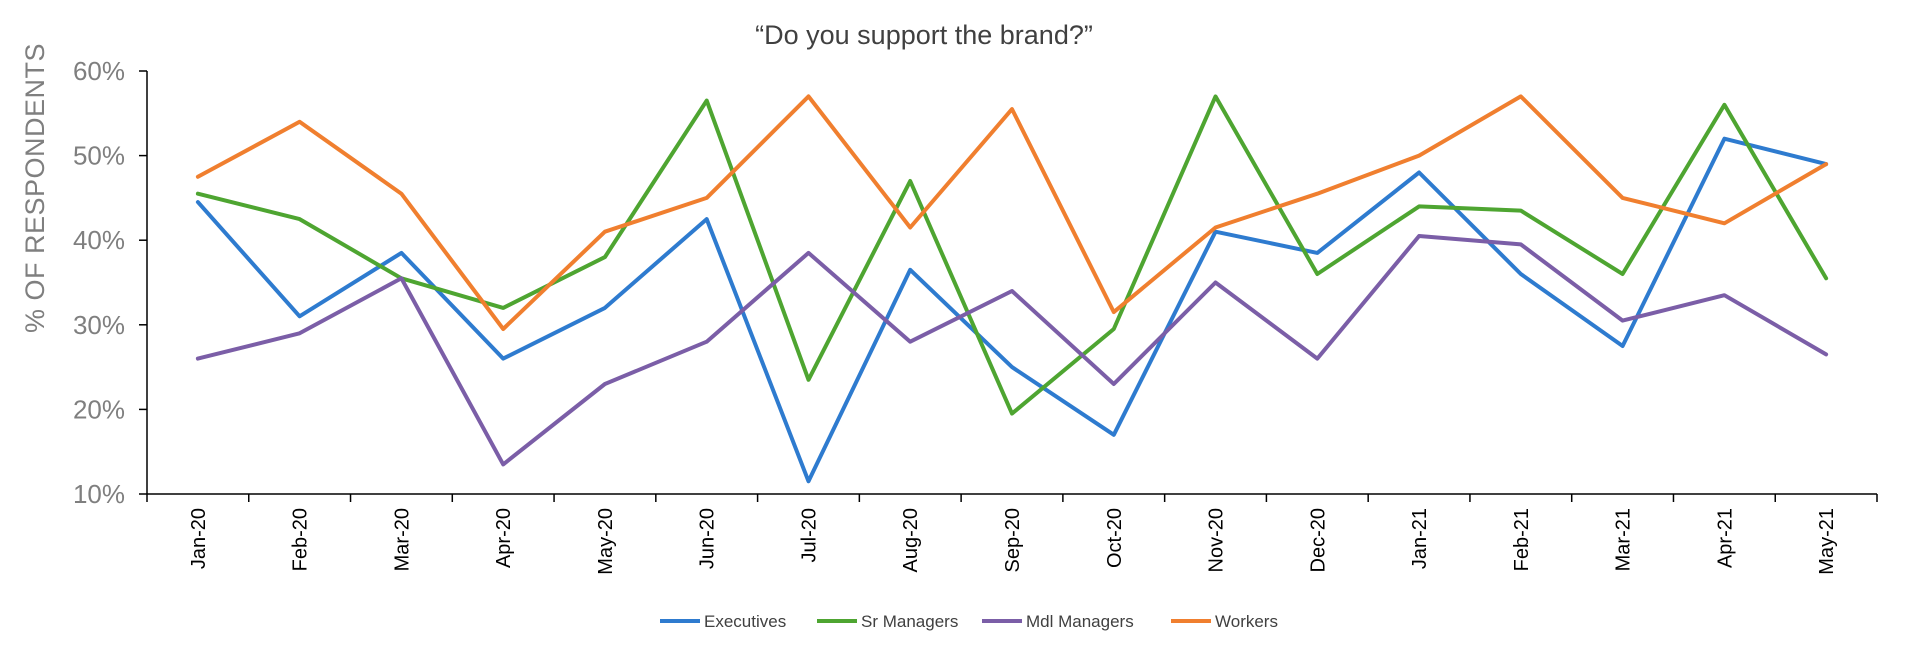  I want to click on x-tick-label: Nov-20, so click(1217, 540).